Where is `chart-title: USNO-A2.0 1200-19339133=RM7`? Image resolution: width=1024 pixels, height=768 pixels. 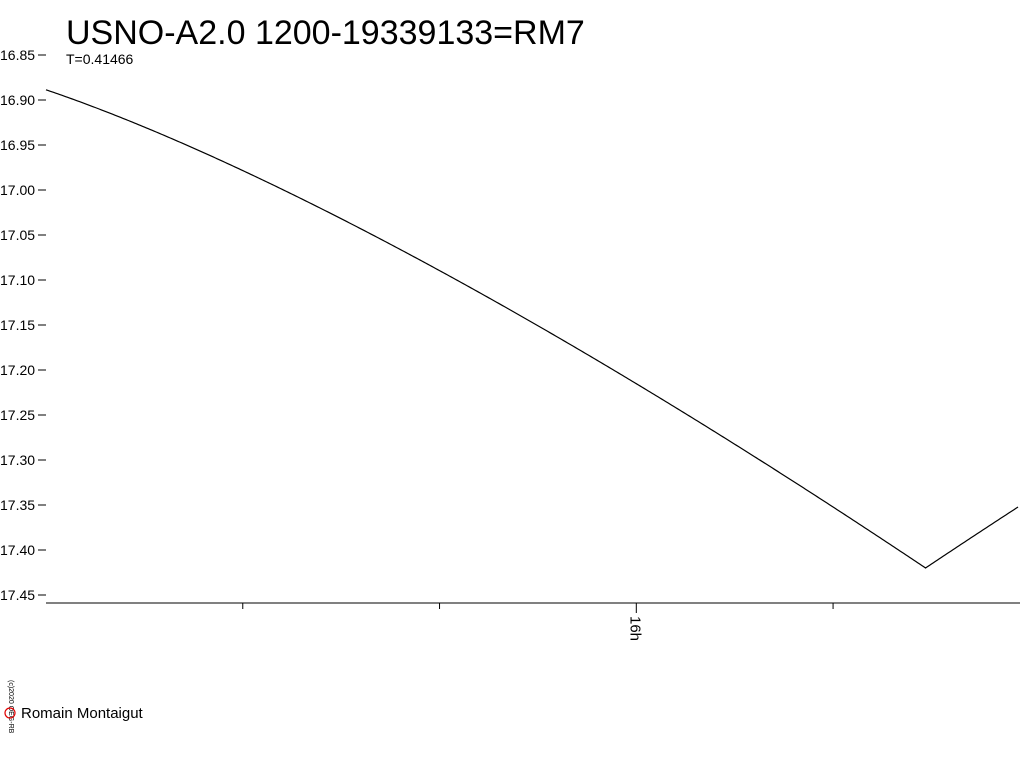
chart-title: USNO-A2.0 1200-19339133=RM7 is located at coordinates (325, 33).